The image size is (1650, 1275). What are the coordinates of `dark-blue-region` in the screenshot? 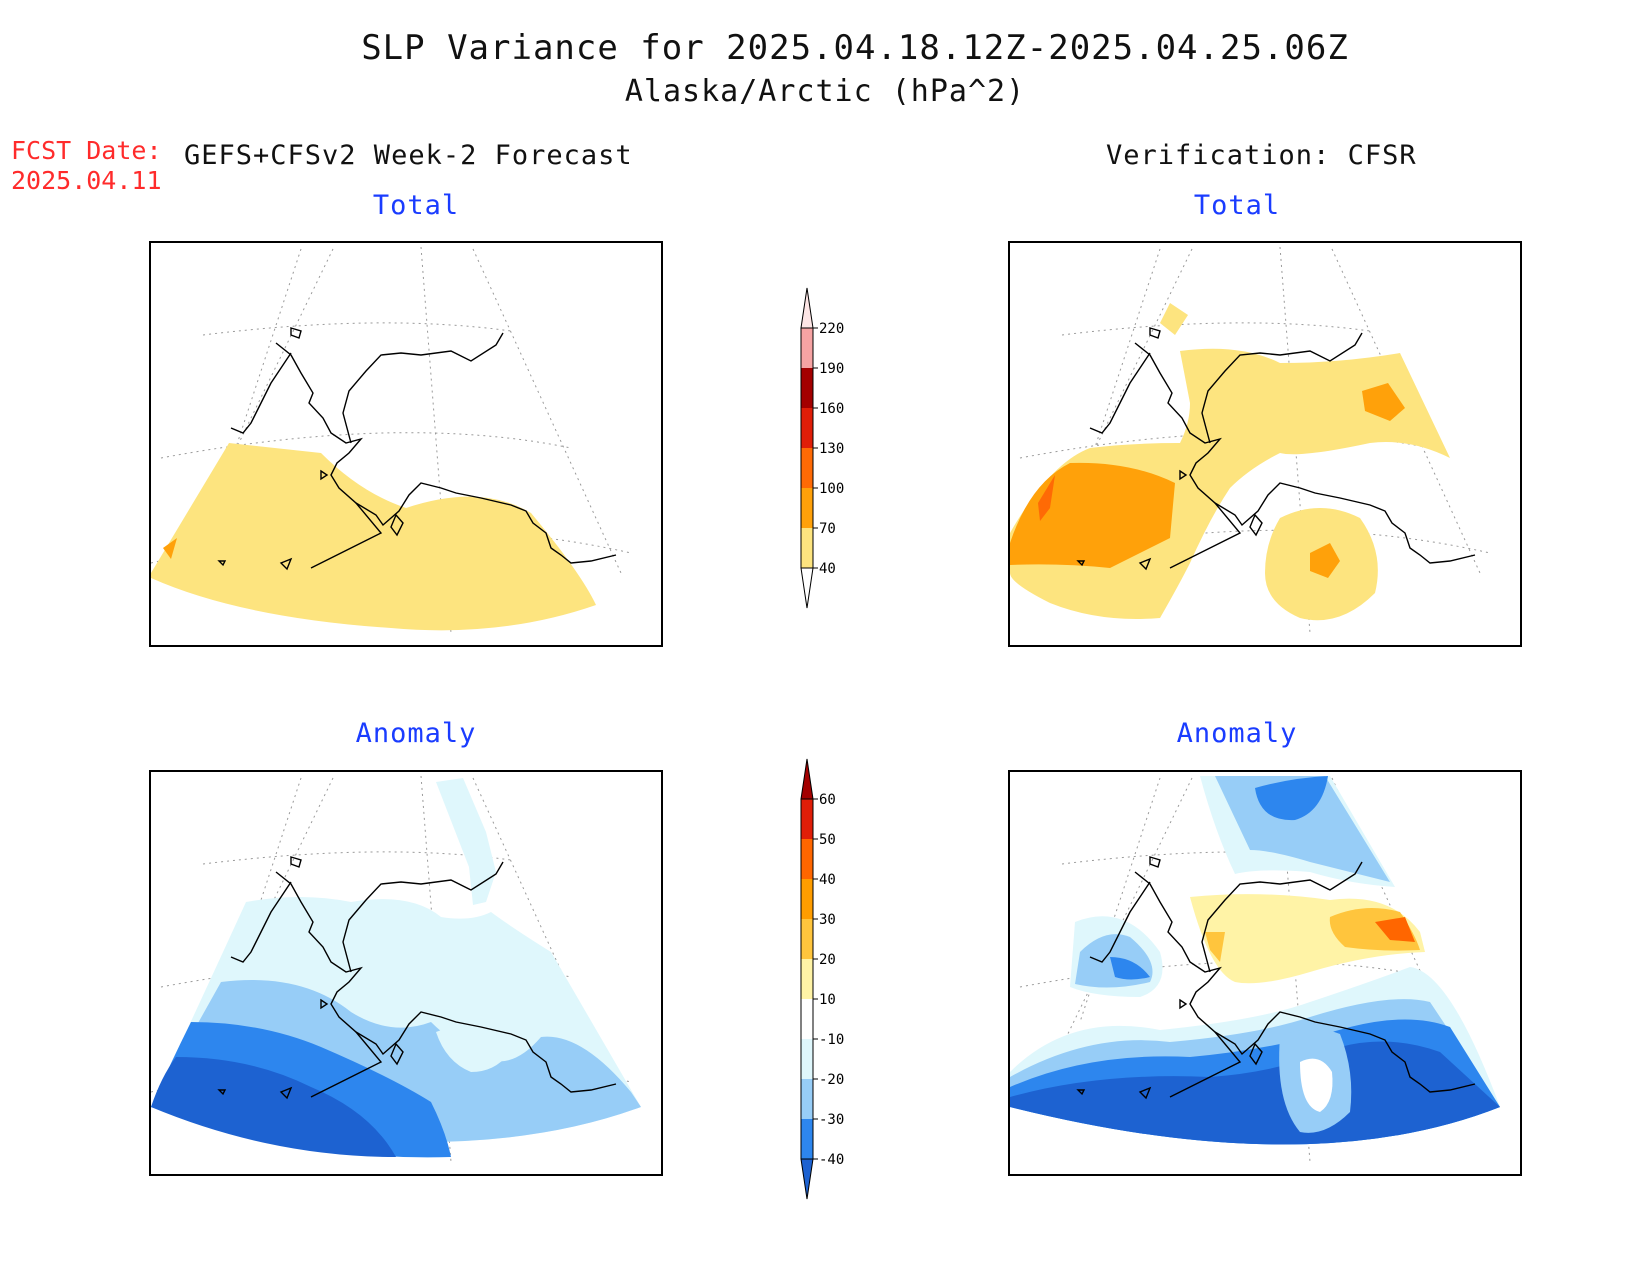 It's located at (273, 1107).